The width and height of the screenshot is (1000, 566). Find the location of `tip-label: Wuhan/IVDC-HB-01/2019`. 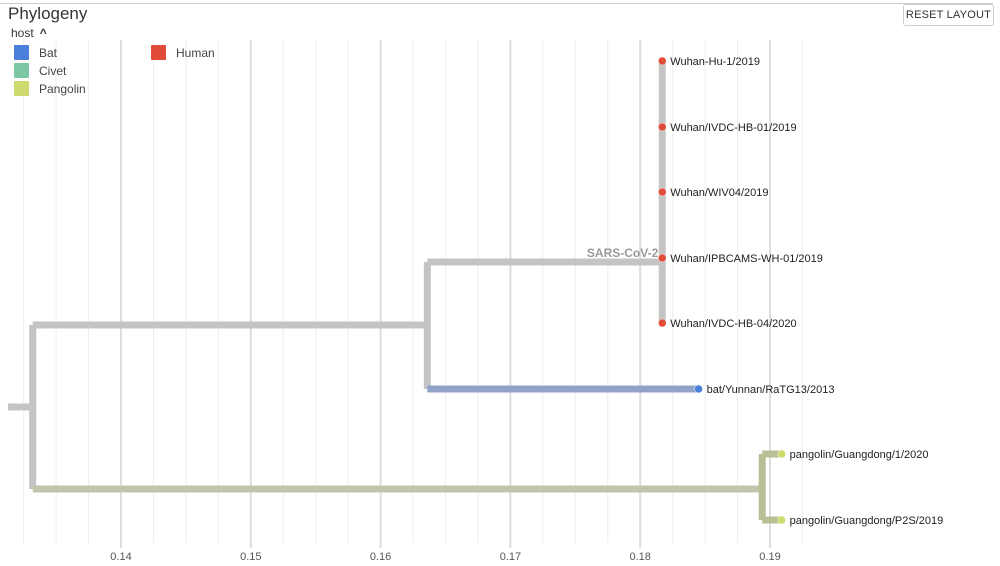

tip-label: Wuhan/IVDC-HB-01/2019 is located at coordinates (733, 128).